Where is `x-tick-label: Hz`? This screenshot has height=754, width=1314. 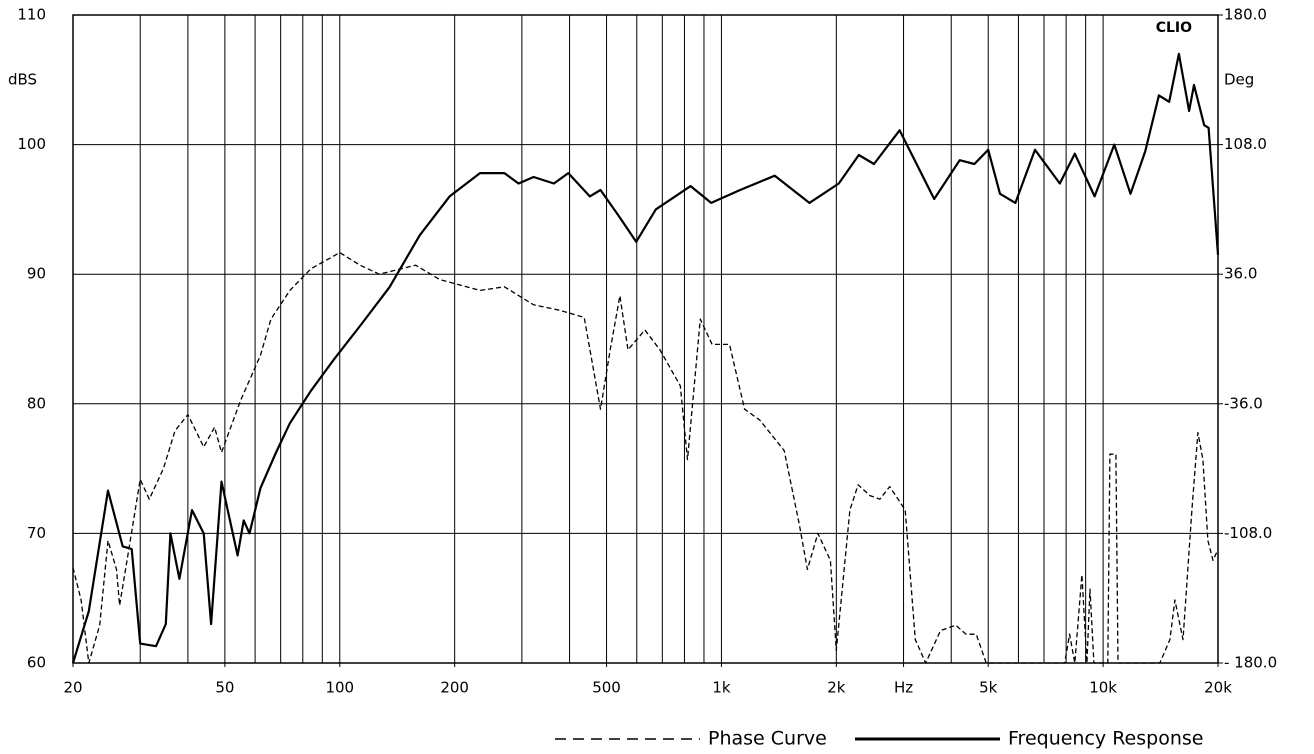
x-tick-label: Hz is located at coordinates (903, 688).